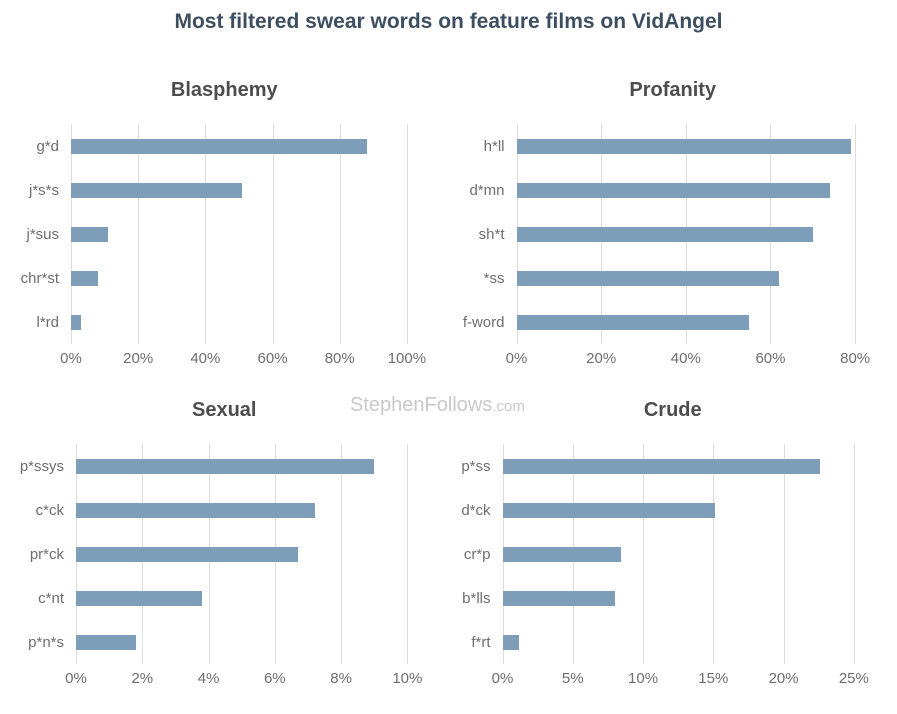 The width and height of the screenshot is (897, 714). What do you see at coordinates (487, 190) in the screenshot?
I see `category-label: d*mn` at bounding box center [487, 190].